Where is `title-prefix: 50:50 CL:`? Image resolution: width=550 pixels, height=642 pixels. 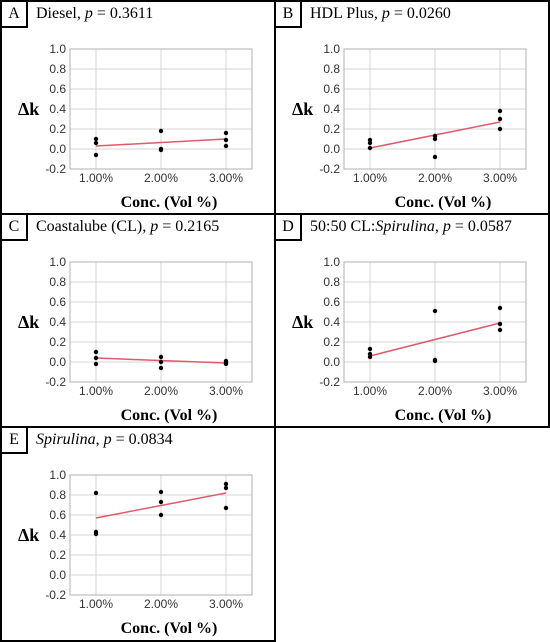
title-prefix: 50:50 CL: is located at coordinates (343, 226).